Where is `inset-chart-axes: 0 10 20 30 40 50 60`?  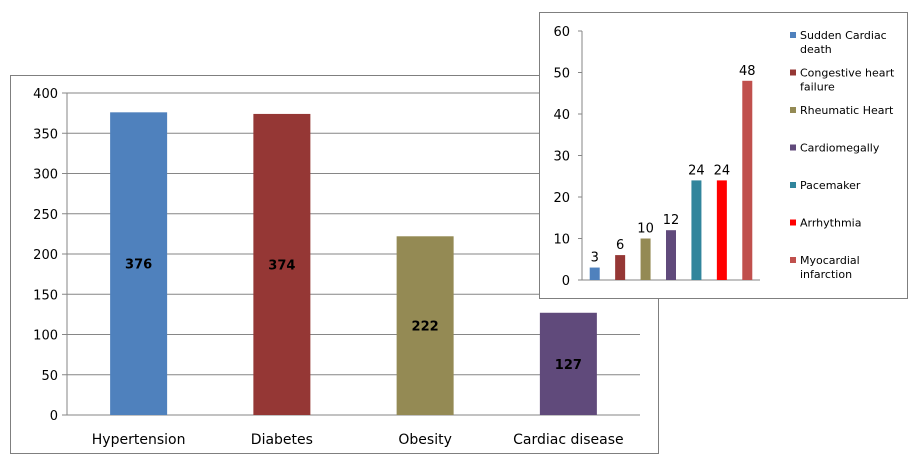
inset-chart-axes: 0 10 20 30 40 50 60 is located at coordinates (656, 157).